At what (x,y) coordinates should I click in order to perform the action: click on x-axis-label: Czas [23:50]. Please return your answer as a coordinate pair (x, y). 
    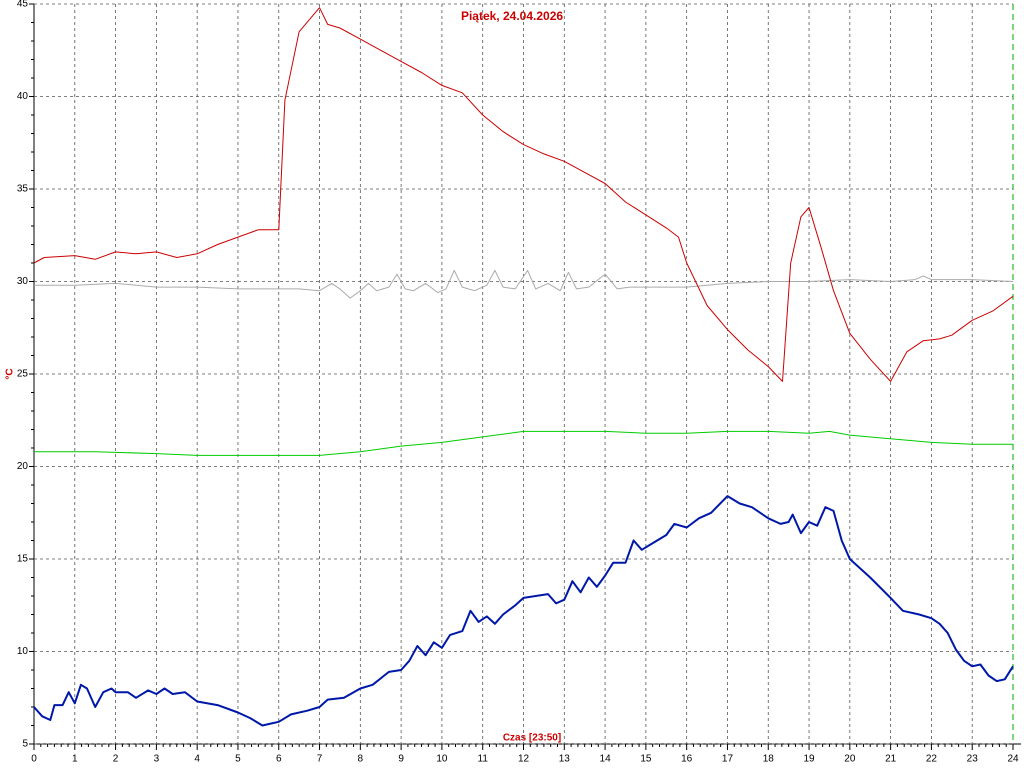
    Looking at the image, I should click on (532, 738).